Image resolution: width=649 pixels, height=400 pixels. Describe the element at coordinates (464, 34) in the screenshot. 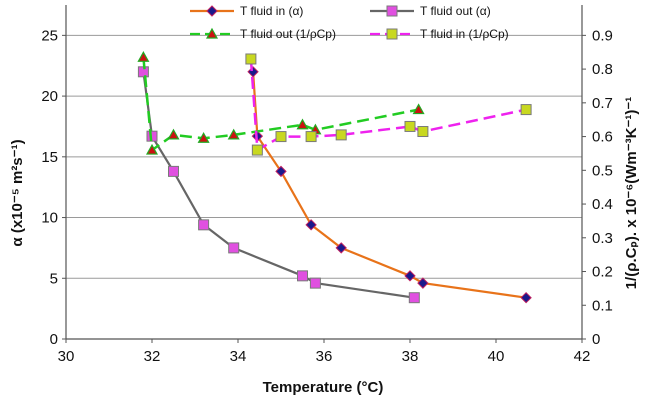

I see `legend-label: T fluid in (1/ρCp)` at that location.